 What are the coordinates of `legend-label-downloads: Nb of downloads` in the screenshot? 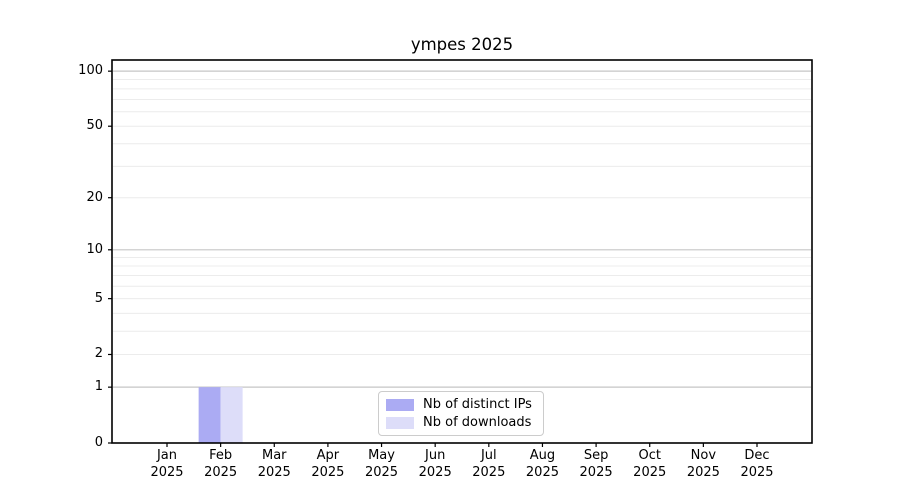 It's located at (477, 422).